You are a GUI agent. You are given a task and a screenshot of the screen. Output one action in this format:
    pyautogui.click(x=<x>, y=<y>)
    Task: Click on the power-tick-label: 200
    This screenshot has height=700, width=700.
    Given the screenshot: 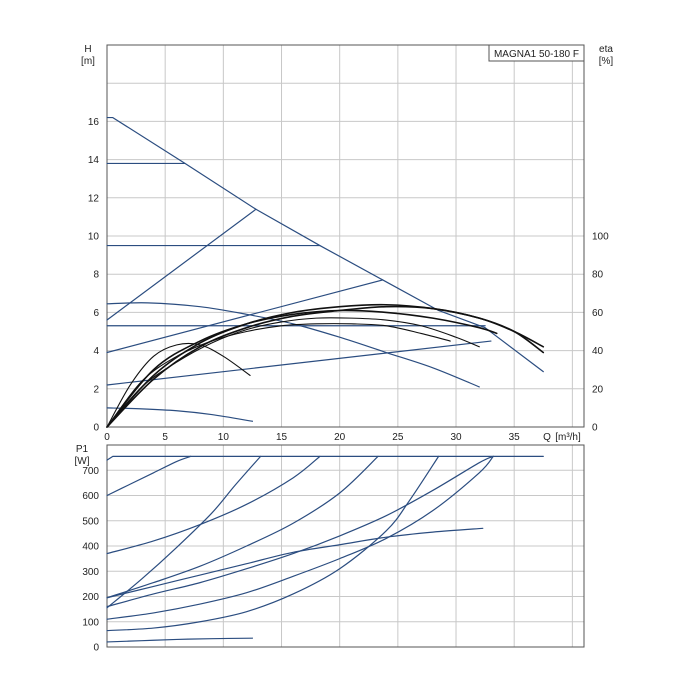 What is the action you would take?
    pyautogui.click(x=90, y=597)
    